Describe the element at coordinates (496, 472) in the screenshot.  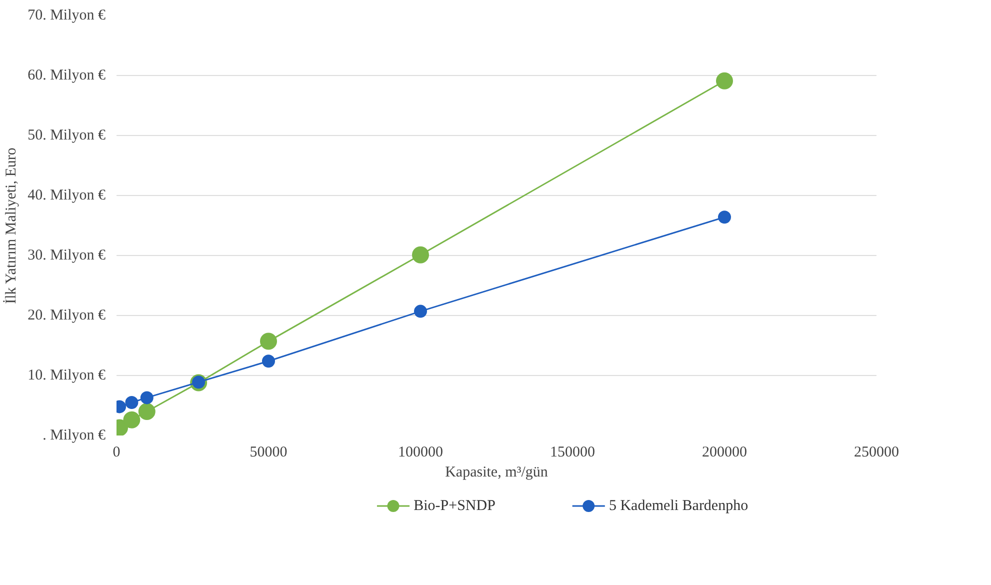
I see `x-axis-title: Kapasite, m³/gün` at that location.